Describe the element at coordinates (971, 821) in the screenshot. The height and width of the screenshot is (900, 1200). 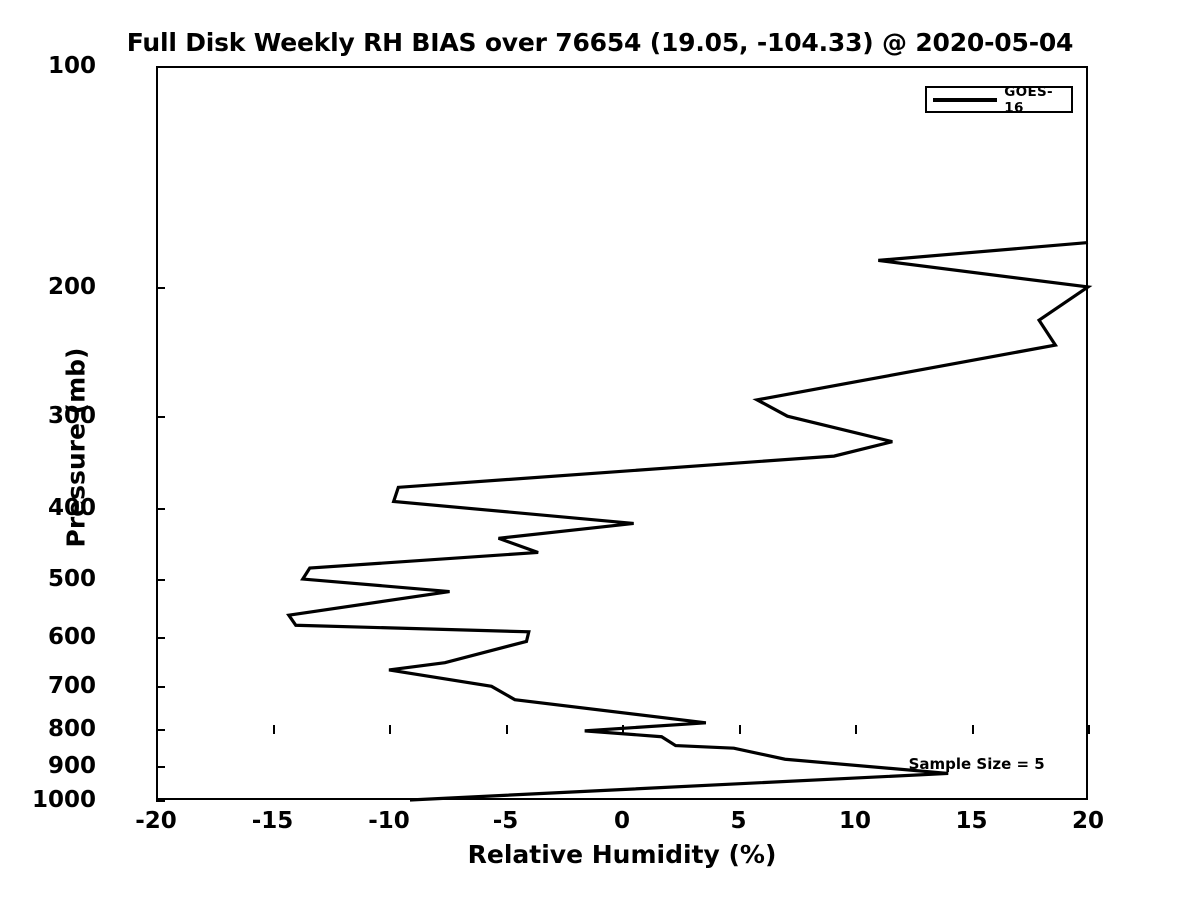
I see `x-tick-label-15: 15` at that location.